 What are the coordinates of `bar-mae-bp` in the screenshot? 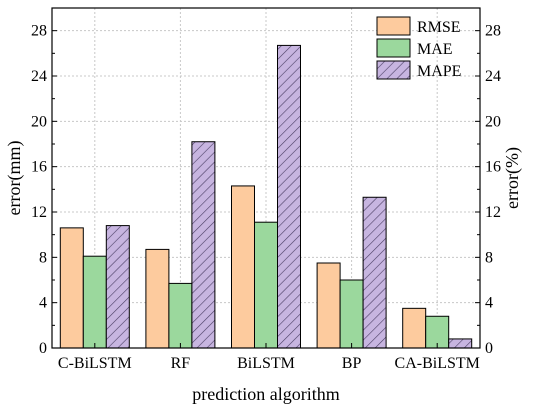 It's located at (351, 314).